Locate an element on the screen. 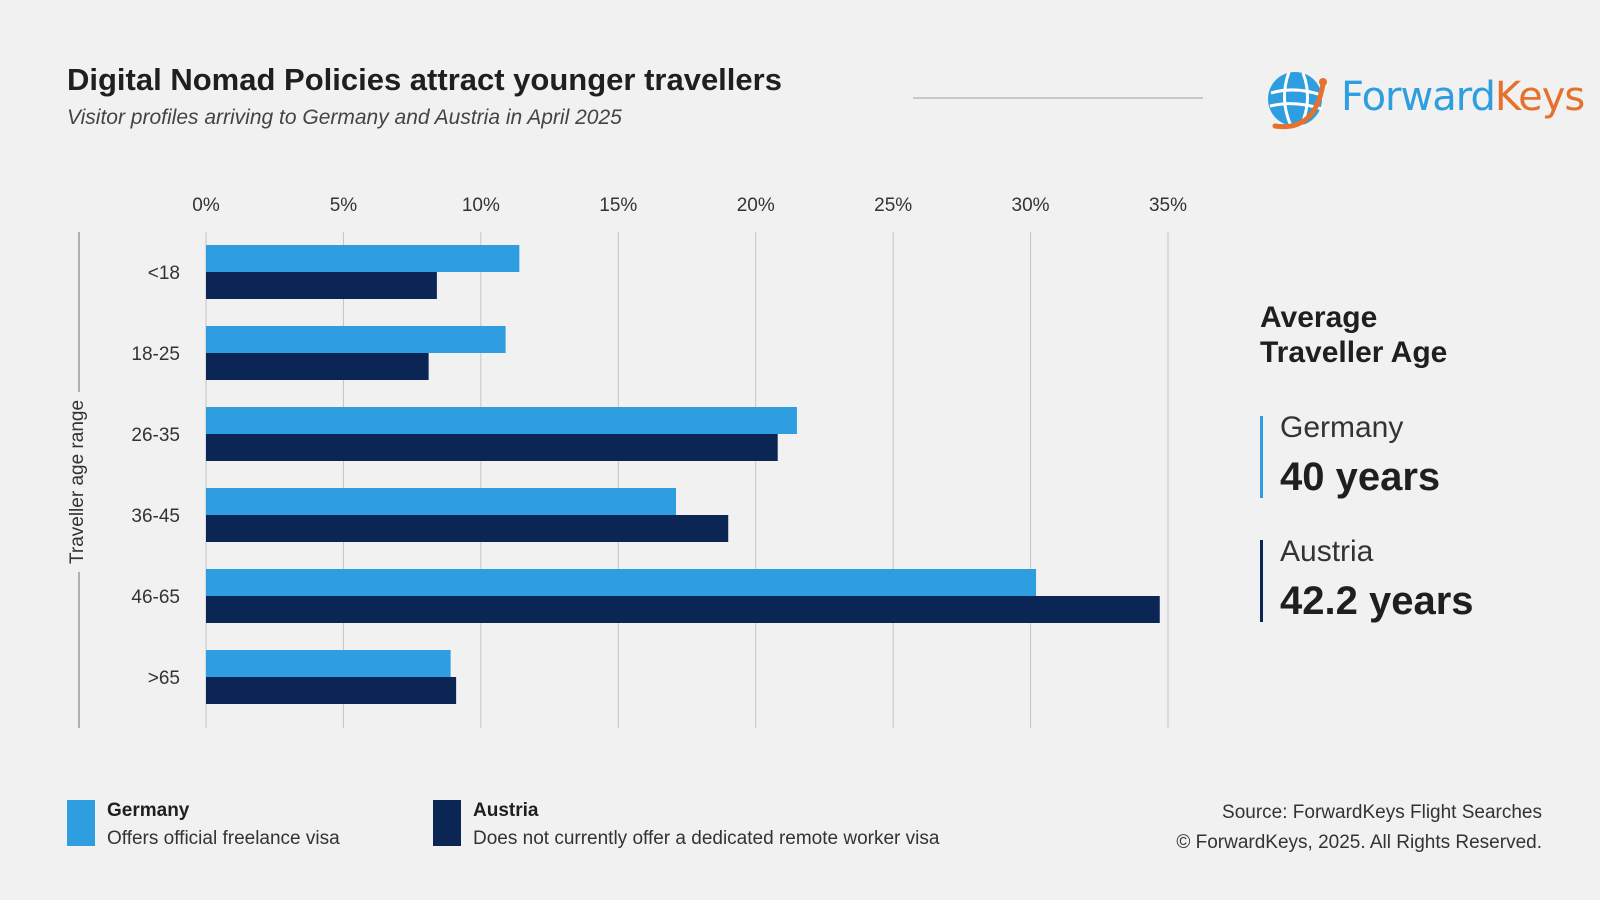  y-tick-label: 26-35 is located at coordinates (155, 435).